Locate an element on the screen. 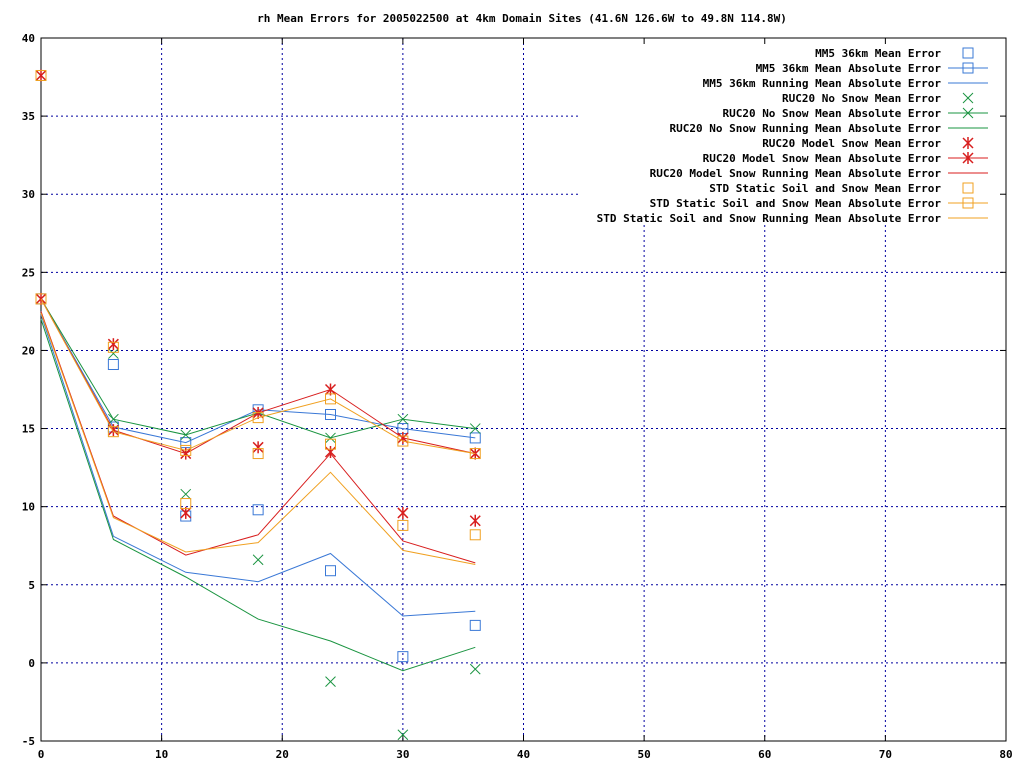 This screenshot has width=1024, height=768. legend-label: MM5 36km Mean Absolute Error is located at coordinates (849, 68).